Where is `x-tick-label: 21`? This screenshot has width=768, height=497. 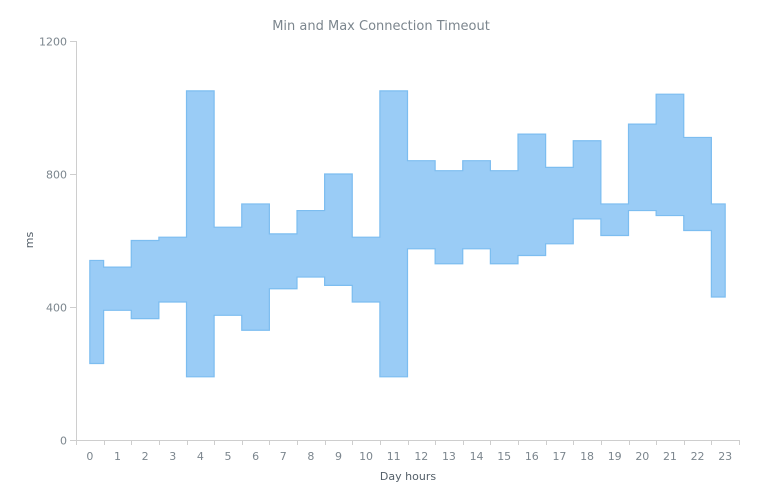 x-tick-label: 21 is located at coordinates (670, 456).